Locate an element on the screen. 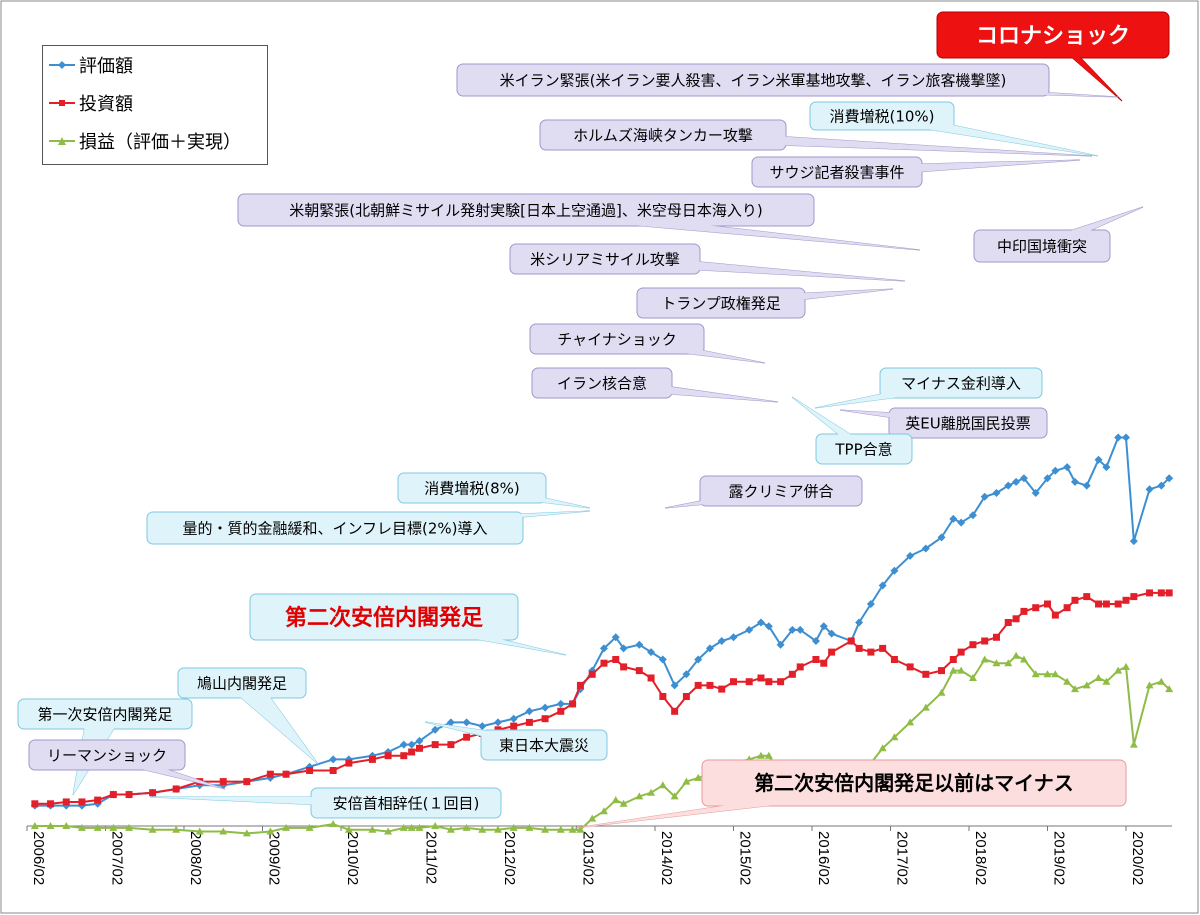  callout-label: トランプ政権発足 is located at coordinates (721, 303).